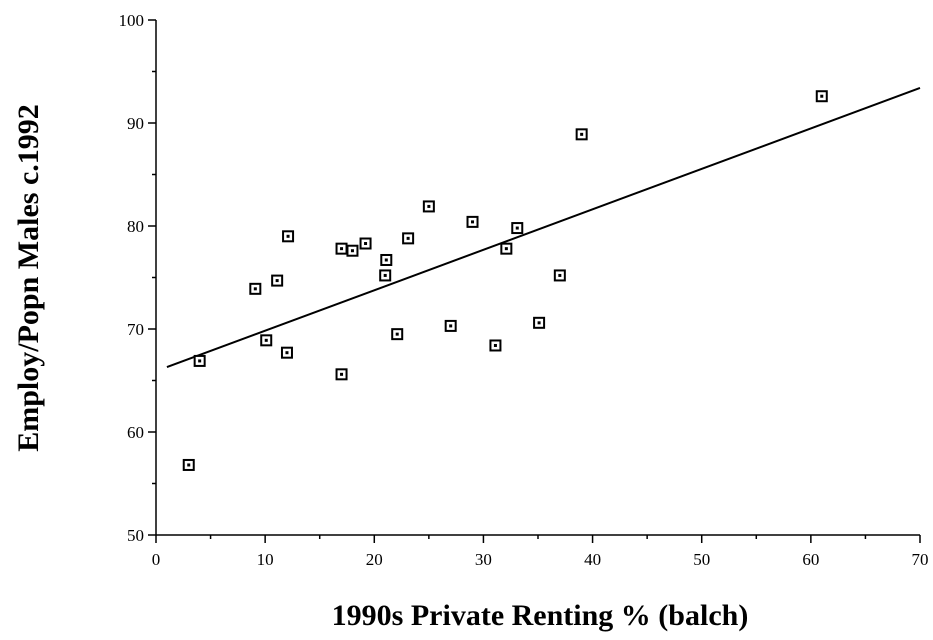  Describe the element at coordinates (540, 615) in the screenshot. I see `x-axis-label: 1990s Private Renting % (balch)` at that location.